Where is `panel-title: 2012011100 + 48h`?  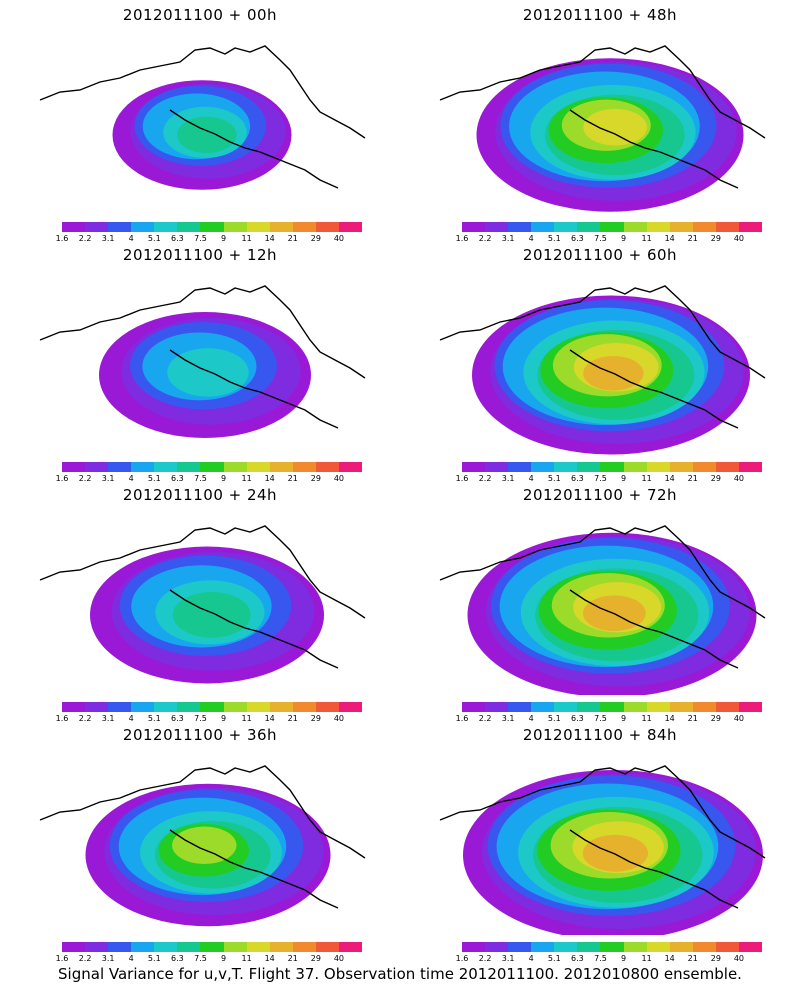 panel-title: 2012011100 + 48h is located at coordinates (600, 15).